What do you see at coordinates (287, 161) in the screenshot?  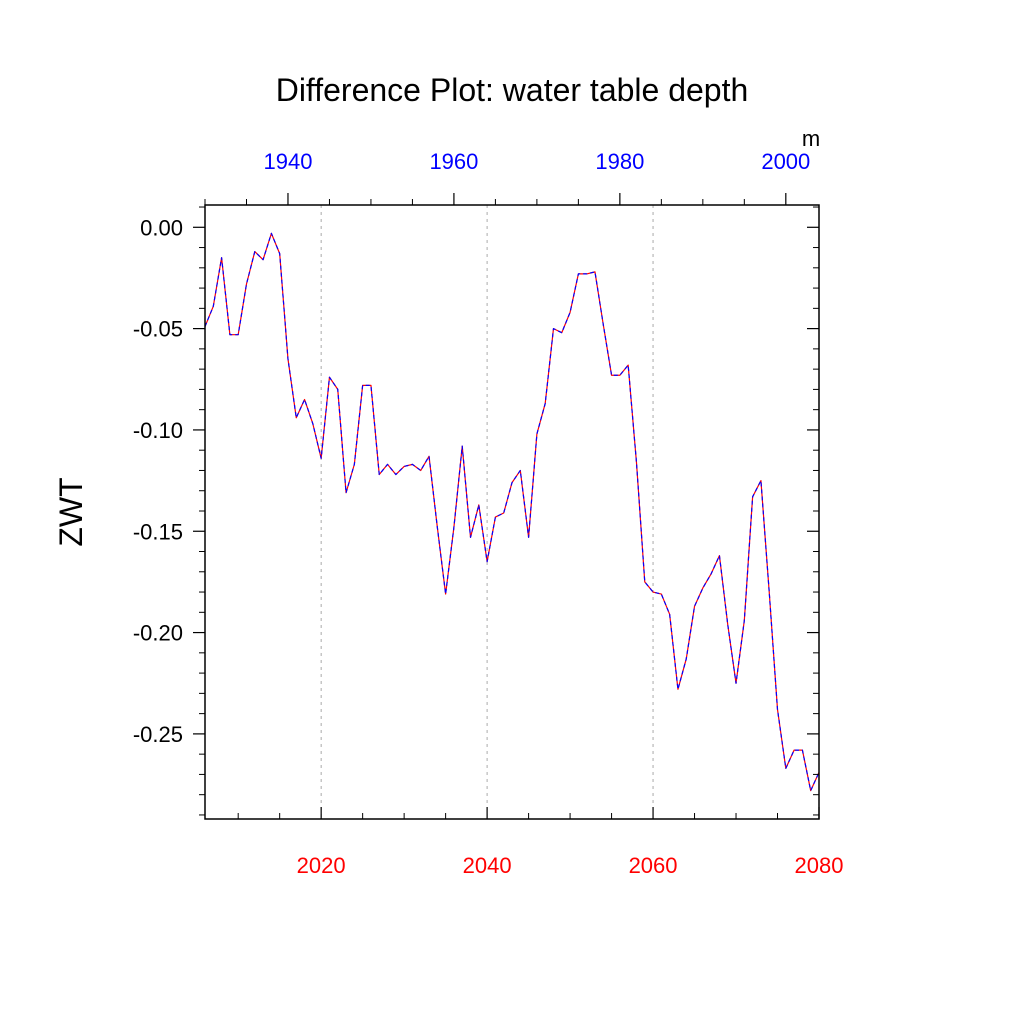 I see `x-top-tick-label: 1940` at bounding box center [287, 161].